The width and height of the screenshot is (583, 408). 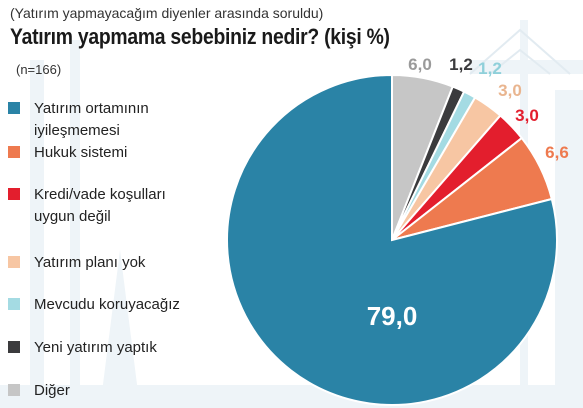 I want to click on sample-size: (n=166), so click(x=39, y=69).